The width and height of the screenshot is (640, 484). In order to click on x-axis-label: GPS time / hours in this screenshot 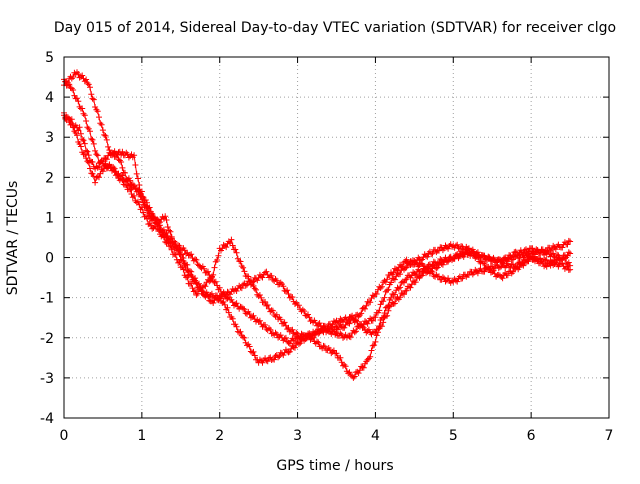, I will do `click(334, 466)`.